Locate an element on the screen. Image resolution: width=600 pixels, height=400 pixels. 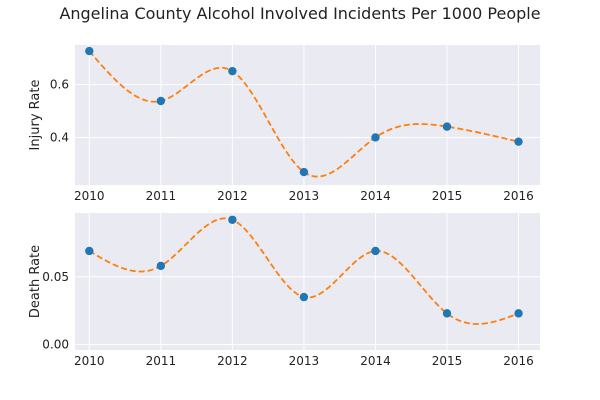
death-x-tick-label: 2015 is located at coordinates (447, 361).